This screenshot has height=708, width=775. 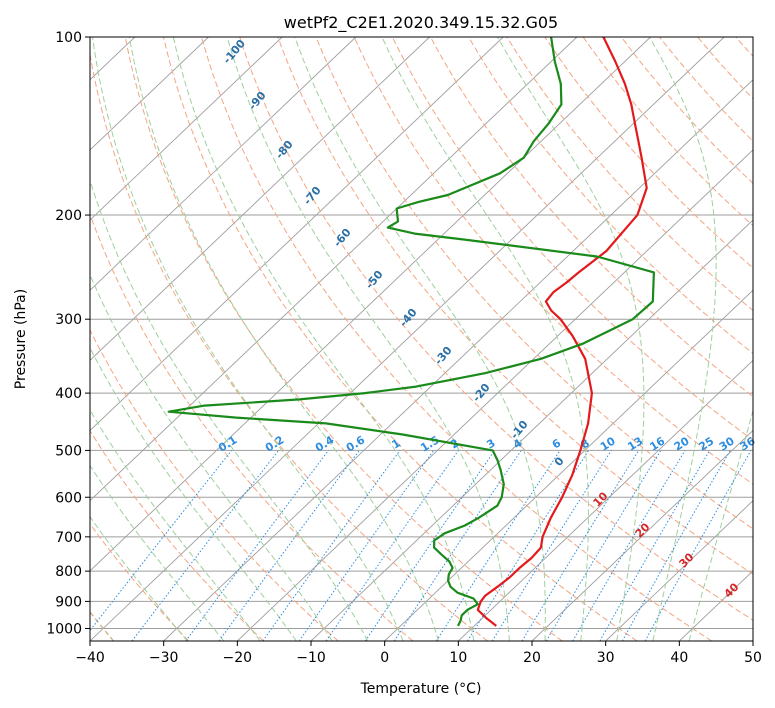 What do you see at coordinates (68, 498) in the screenshot?
I see `y-tick-label: 600` at bounding box center [68, 498].